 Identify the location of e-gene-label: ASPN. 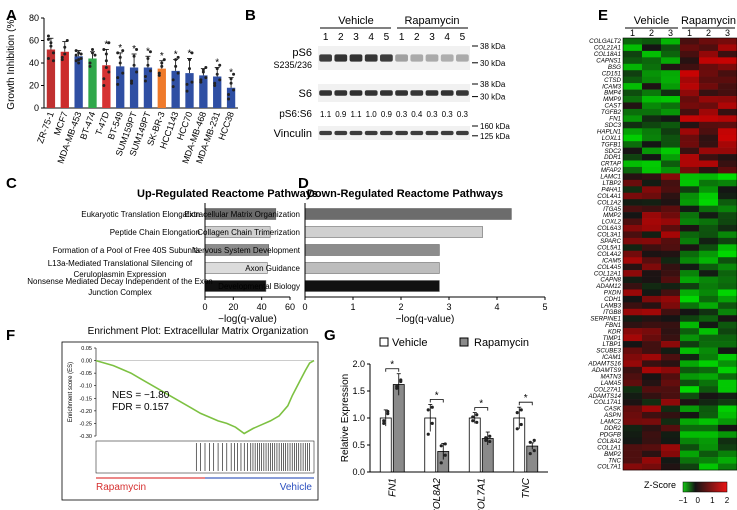
(612, 415).